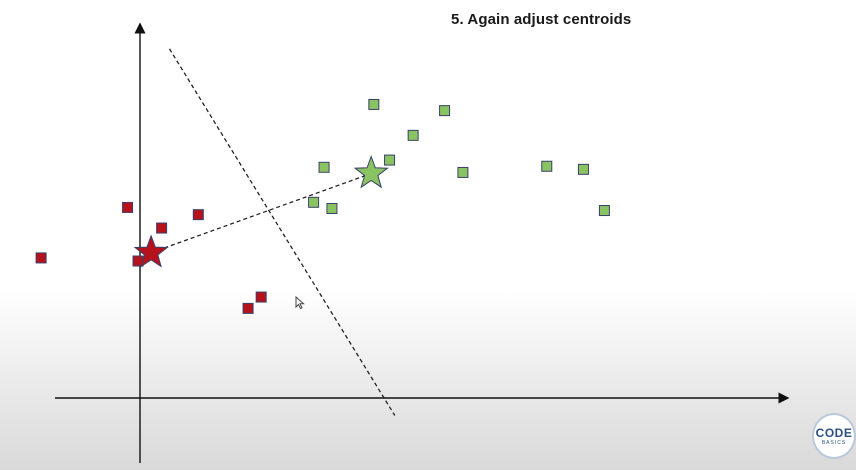 This screenshot has width=856, height=470. I want to click on codebasics-logo: CODE BASICS, so click(834, 436).